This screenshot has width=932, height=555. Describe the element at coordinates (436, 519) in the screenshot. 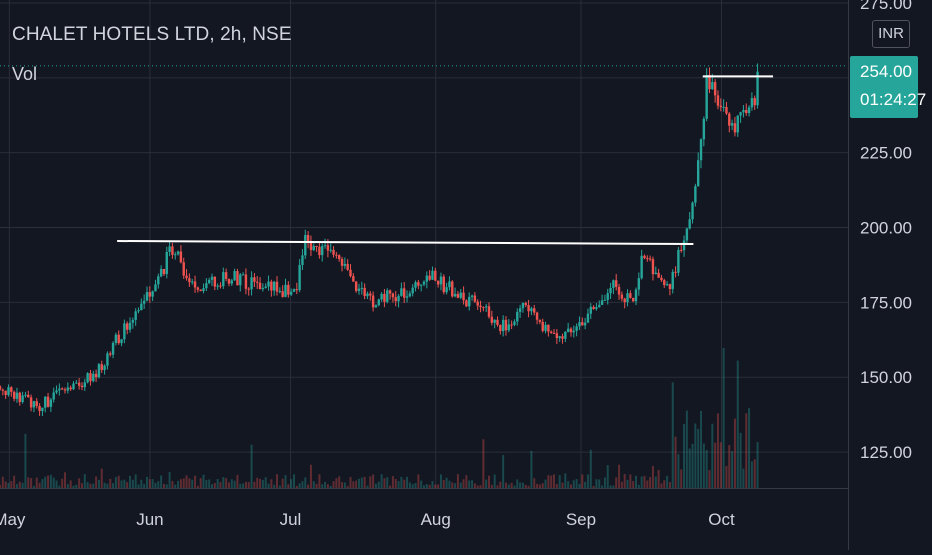

I see `time-tick-label: Aug` at that location.